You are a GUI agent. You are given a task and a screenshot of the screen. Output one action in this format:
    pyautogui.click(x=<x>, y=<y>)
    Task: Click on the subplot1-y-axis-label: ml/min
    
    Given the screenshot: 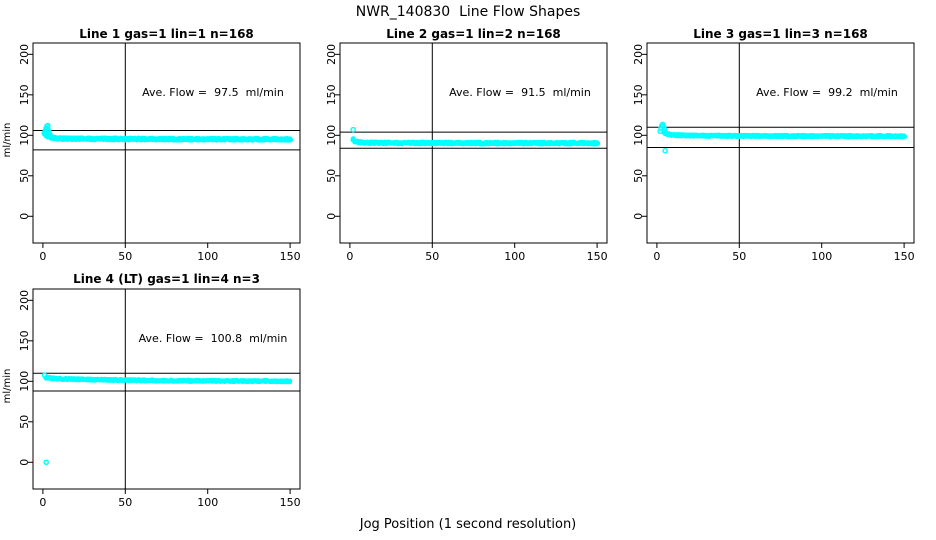 What is the action you would take?
    pyautogui.click(x=7, y=140)
    